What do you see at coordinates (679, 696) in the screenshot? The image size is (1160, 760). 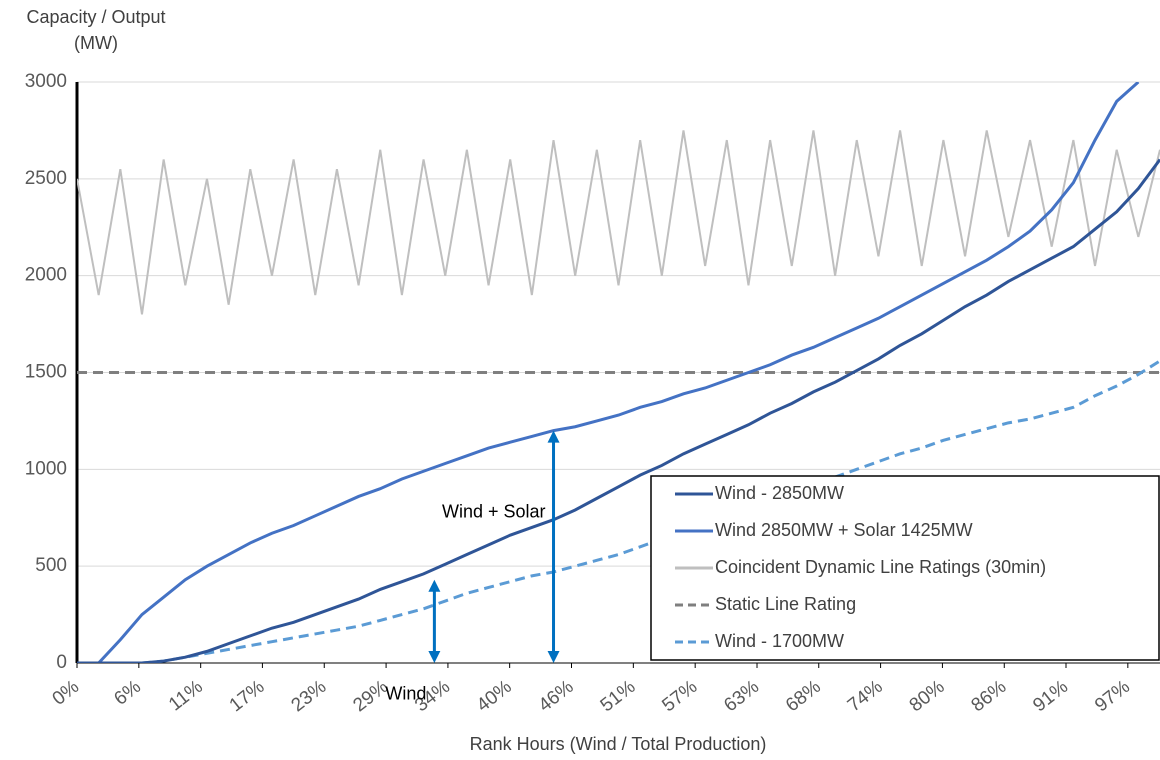 I see `x-tick-label: 57%` at bounding box center [679, 696].